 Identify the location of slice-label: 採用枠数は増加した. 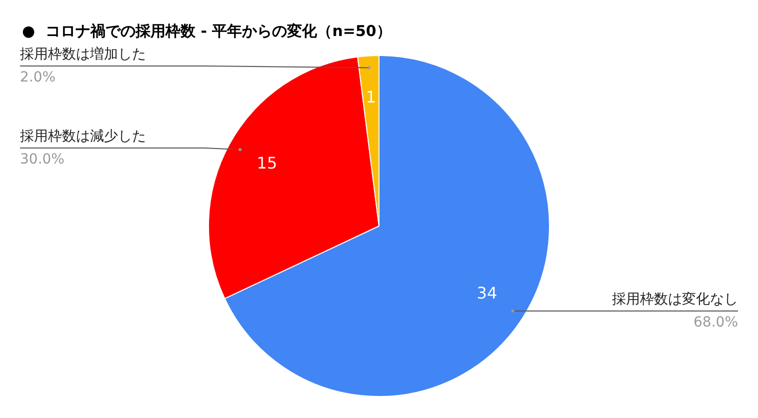
(83, 54).